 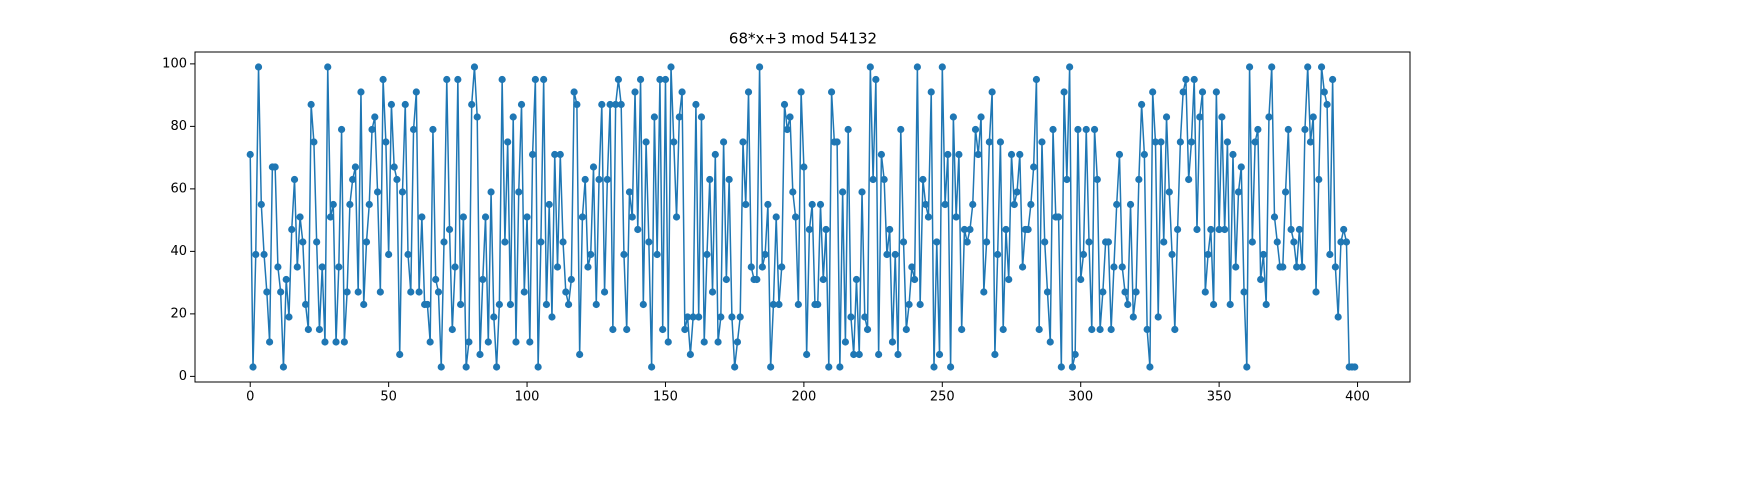 What do you see at coordinates (527, 397) in the screenshot?
I see `x-tick-label: 100` at bounding box center [527, 397].